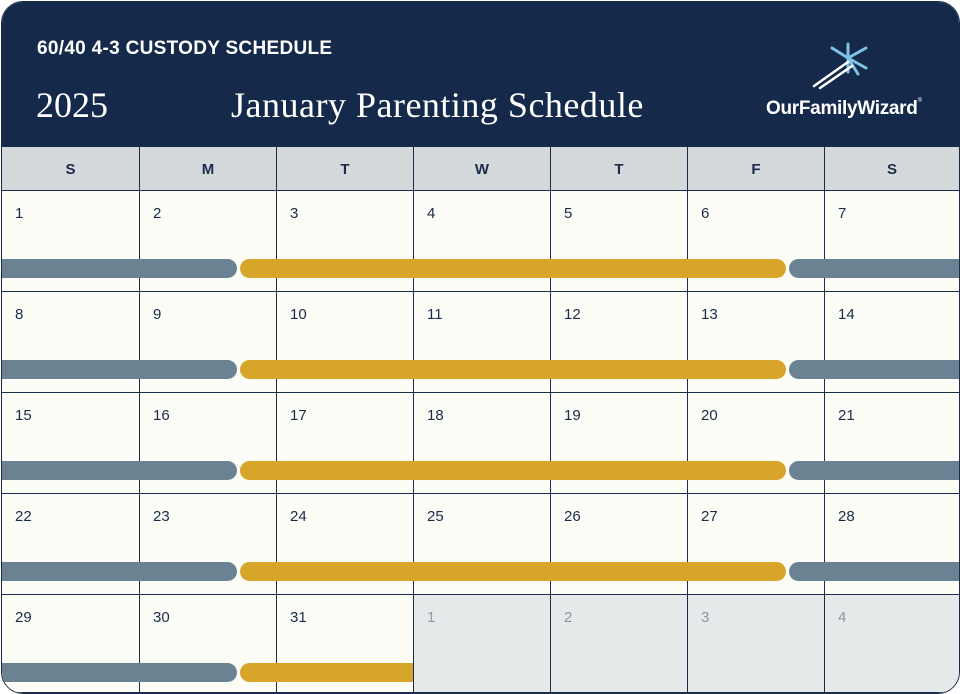 The height and width of the screenshot is (694, 960). I want to click on day-number: 5, so click(568, 213).